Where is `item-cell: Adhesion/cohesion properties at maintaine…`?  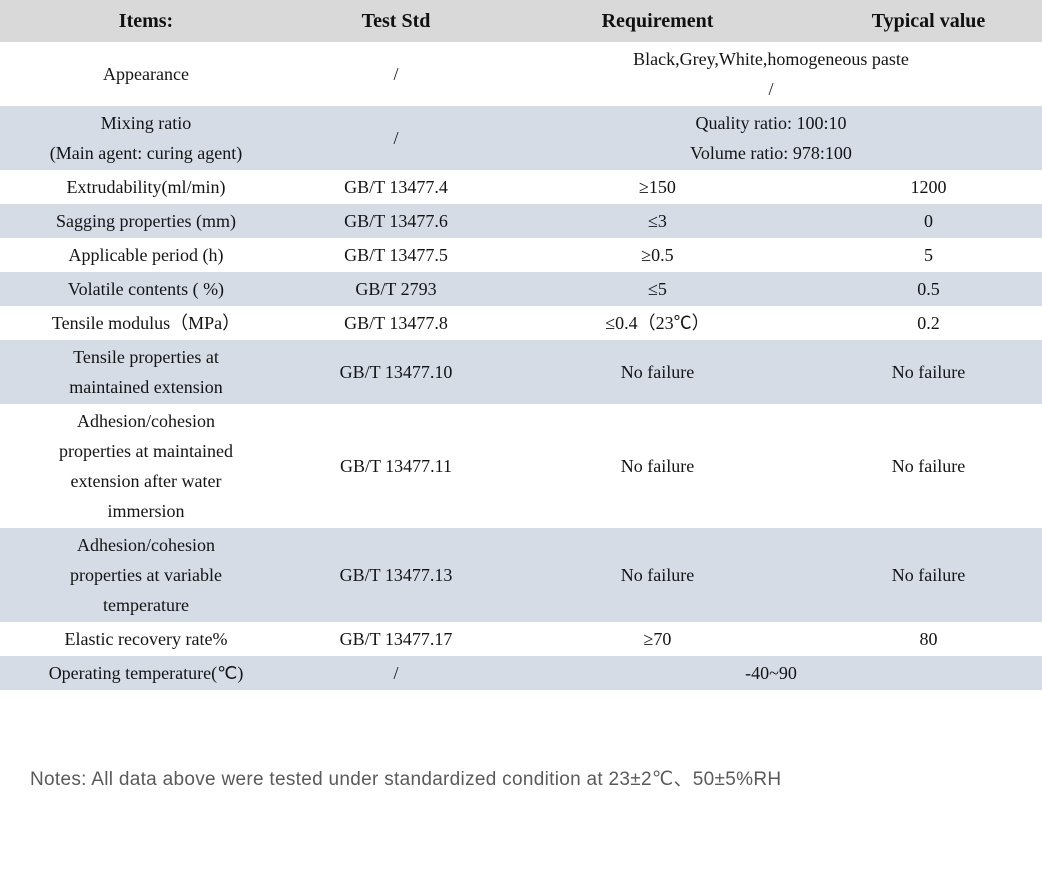 item-cell: Adhesion/cohesion properties at maintaine… is located at coordinates (146, 466).